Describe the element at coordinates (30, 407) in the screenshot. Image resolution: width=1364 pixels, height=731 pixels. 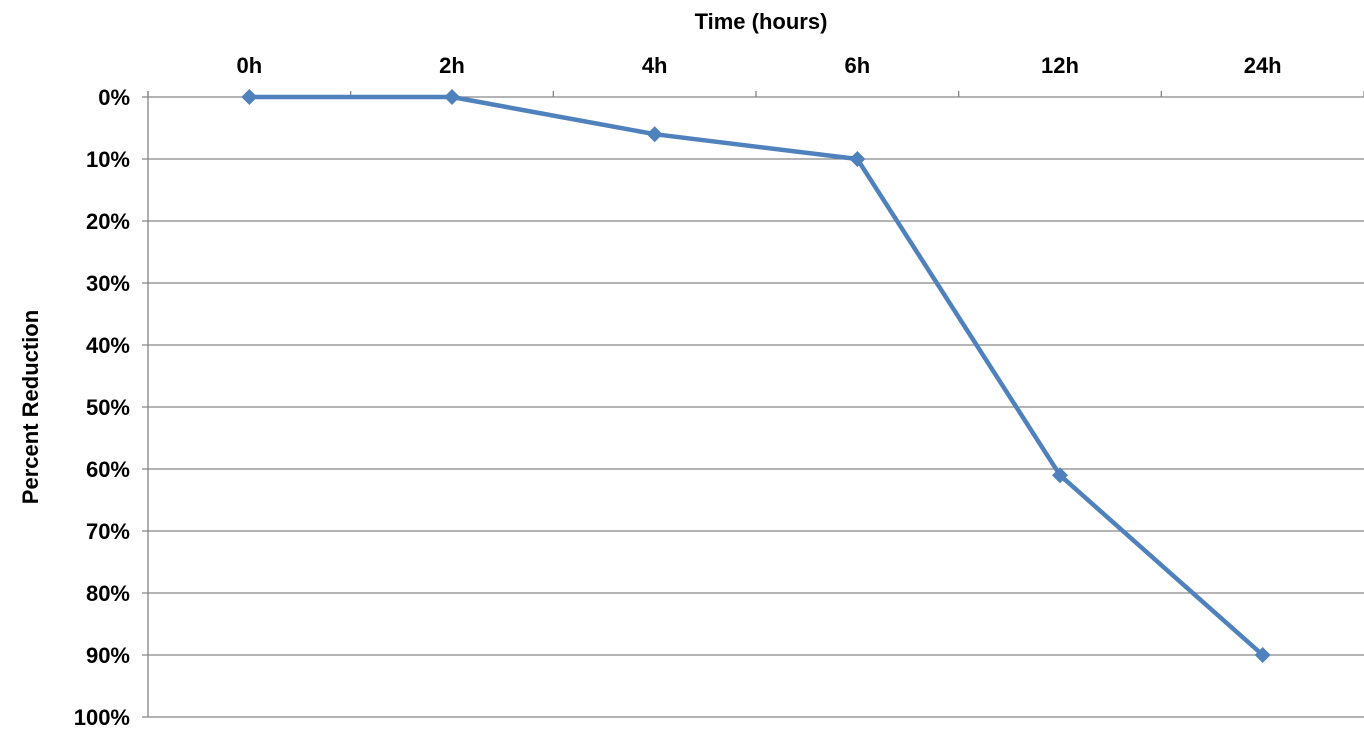
I see `y-axis-title: Percent Reduction` at that location.